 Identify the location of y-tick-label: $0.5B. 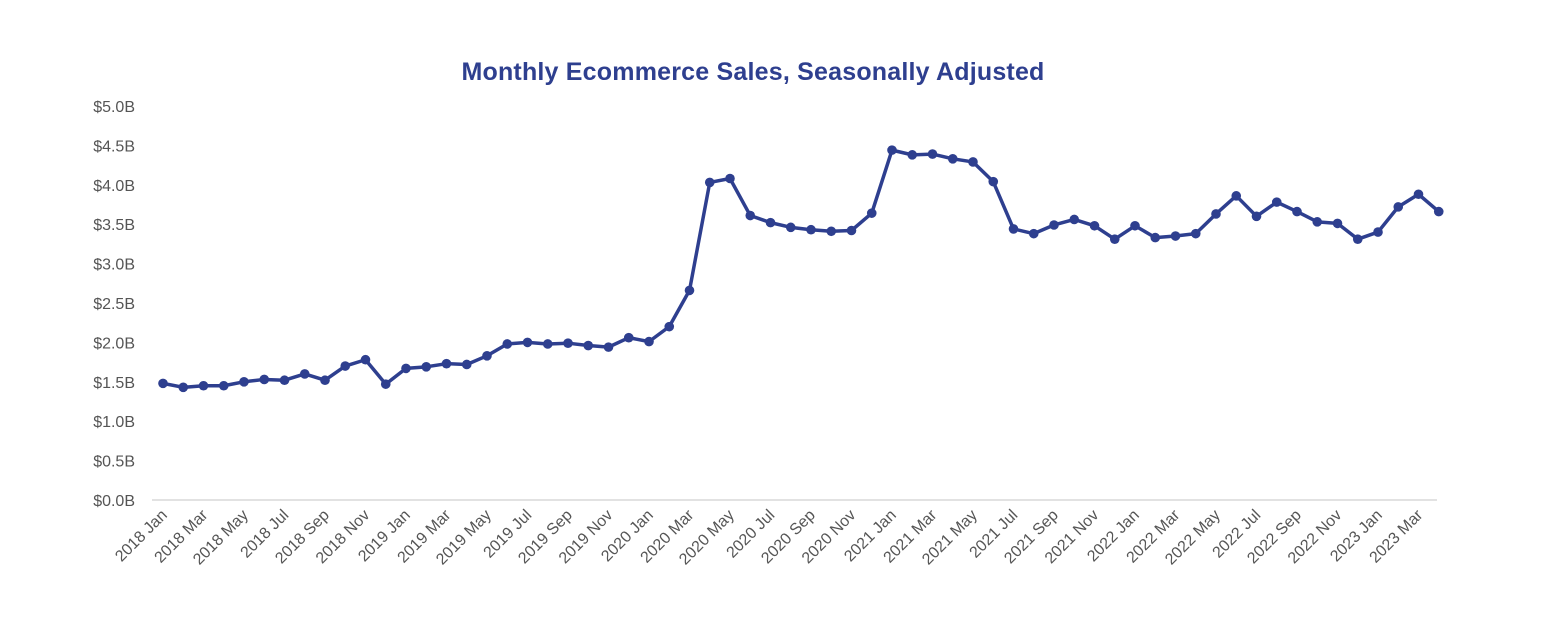
(114, 462).